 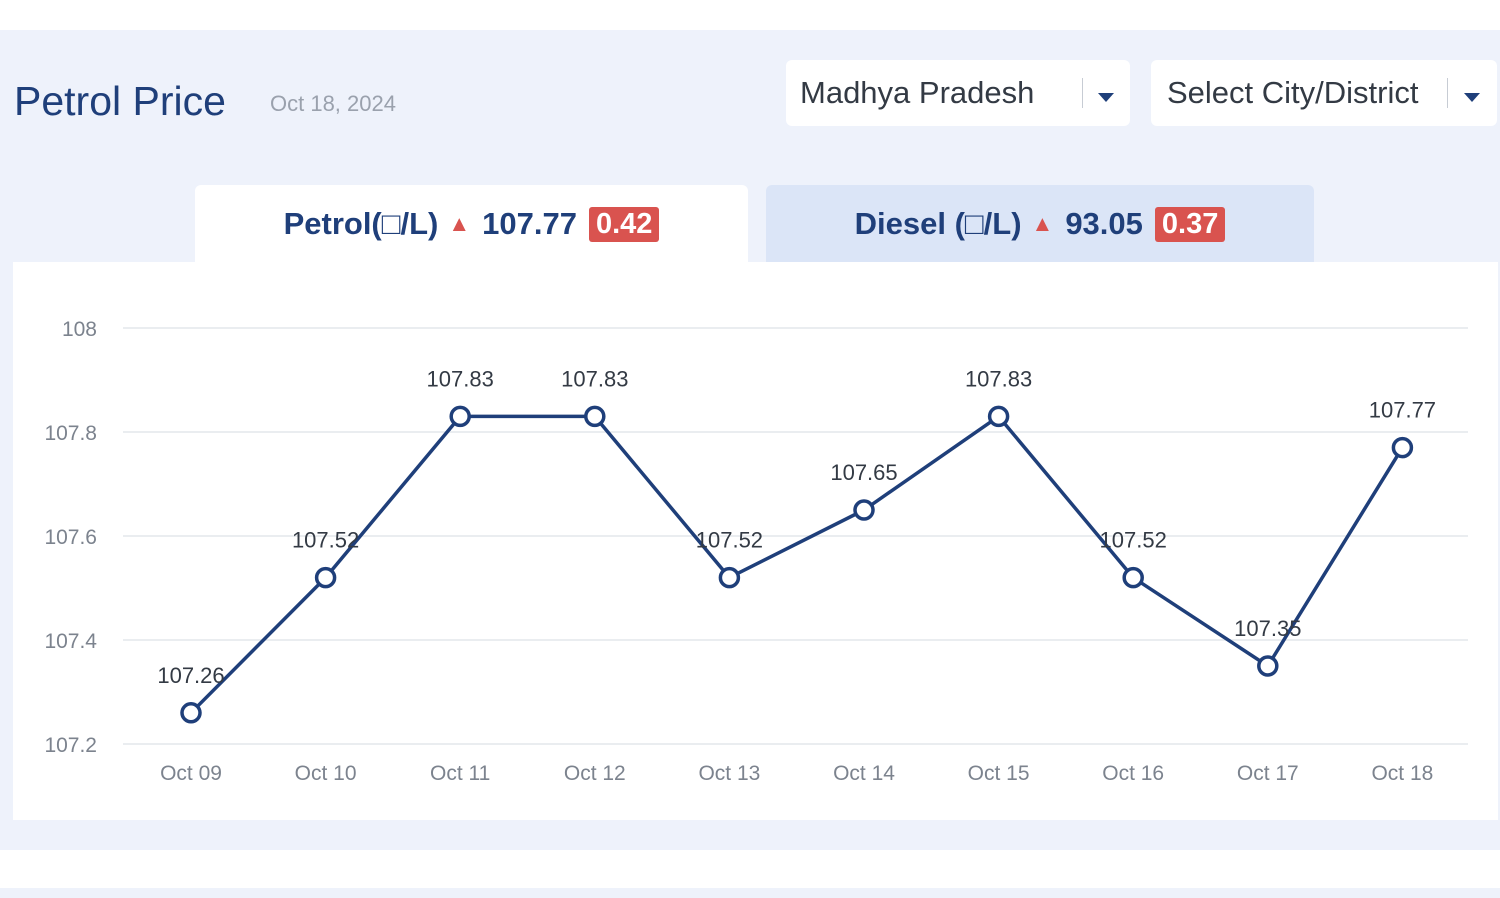 I want to click on y-tick-label: 107.4, so click(x=70, y=641).